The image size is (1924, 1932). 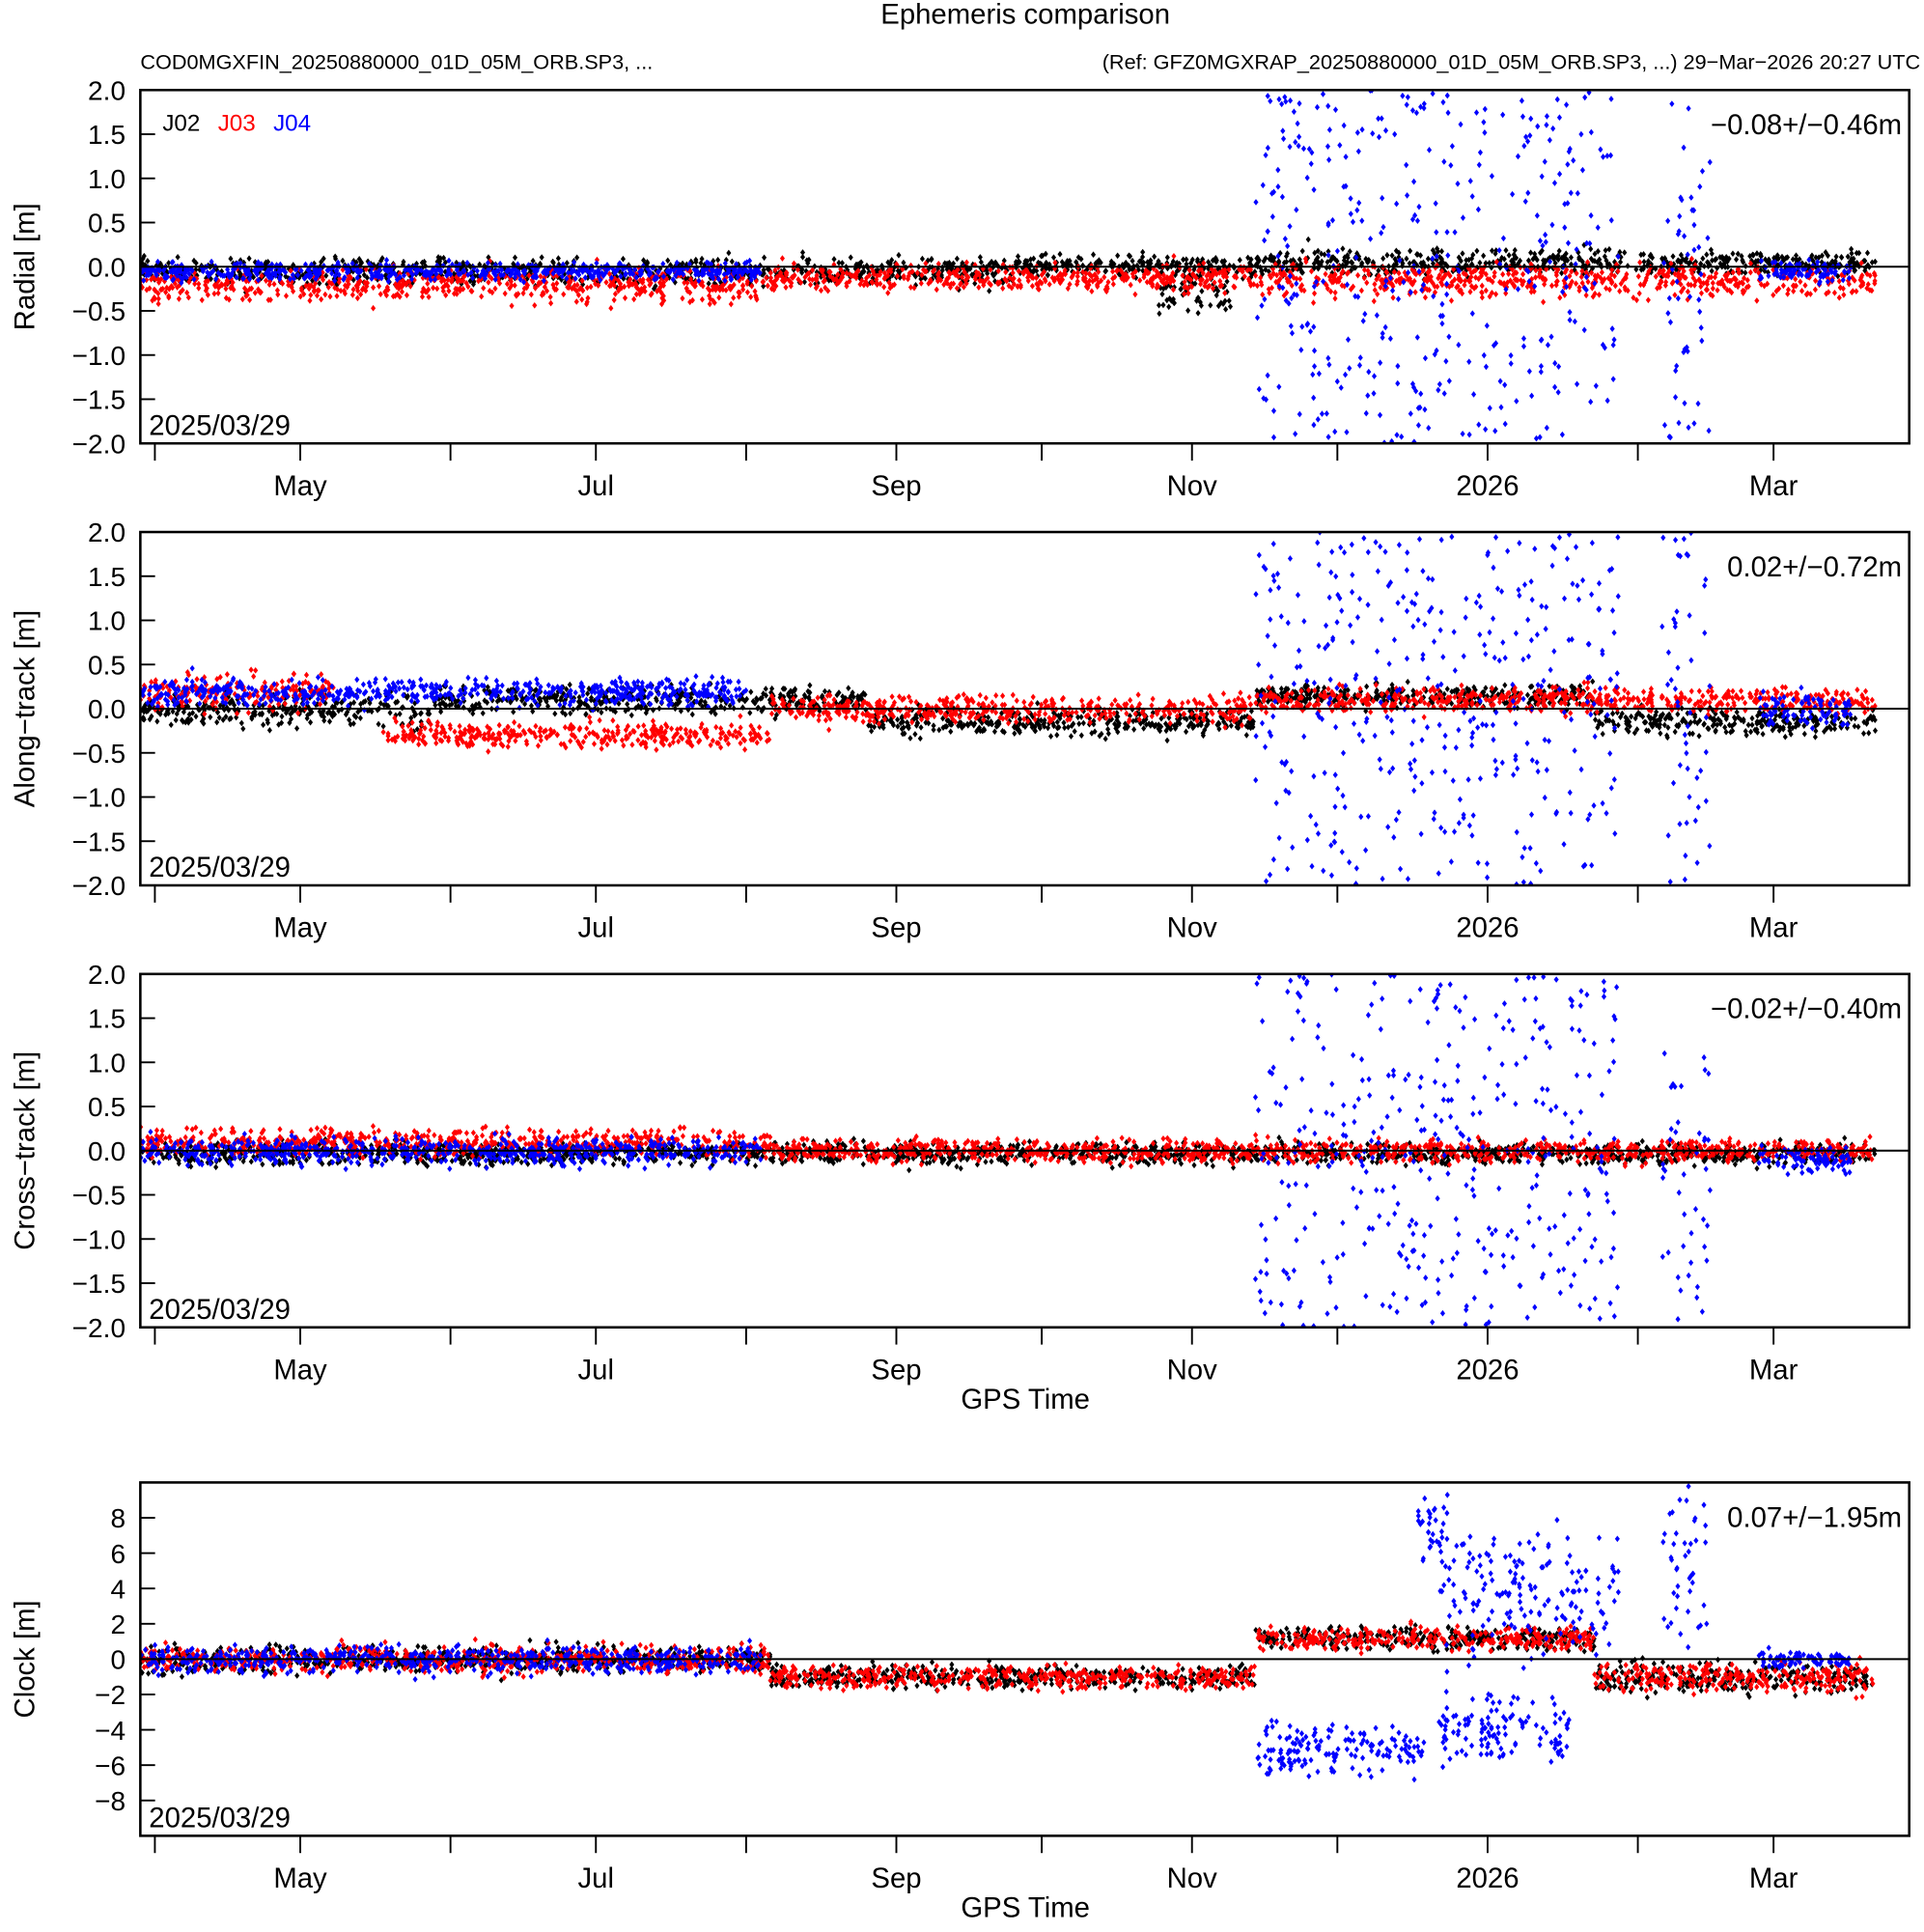 I want to click on y-tick-label: −2.0, so click(x=98, y=444).